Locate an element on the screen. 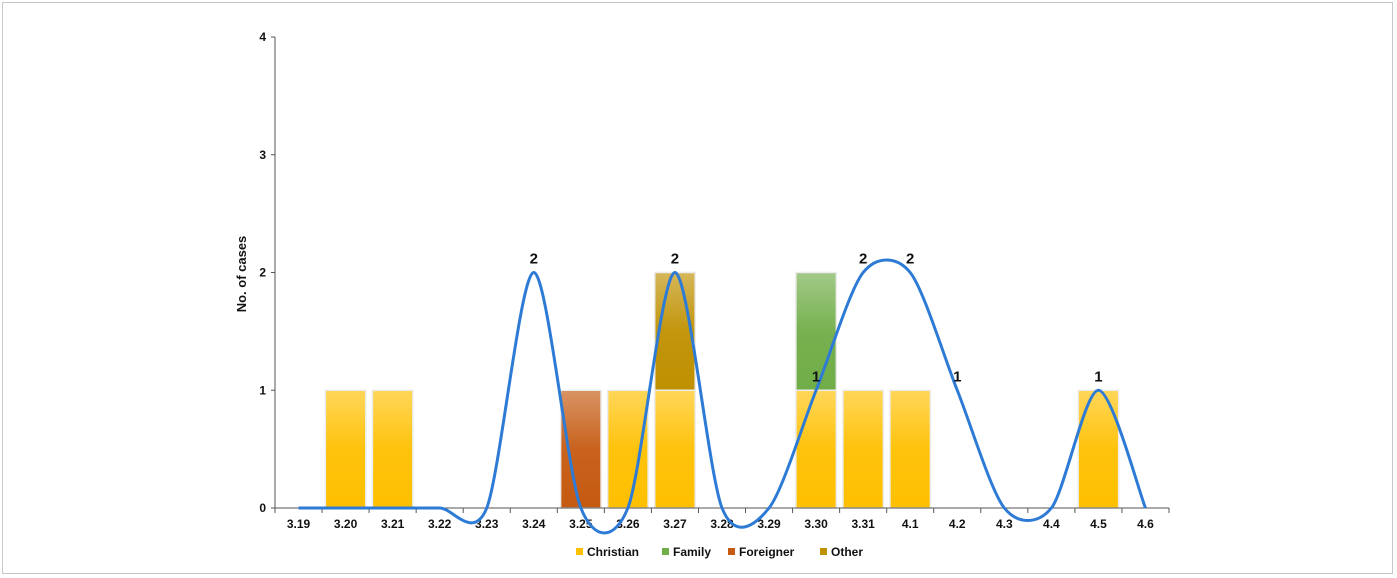 This screenshot has width=1397, height=578. legend-label-family: Family is located at coordinates (692, 552).